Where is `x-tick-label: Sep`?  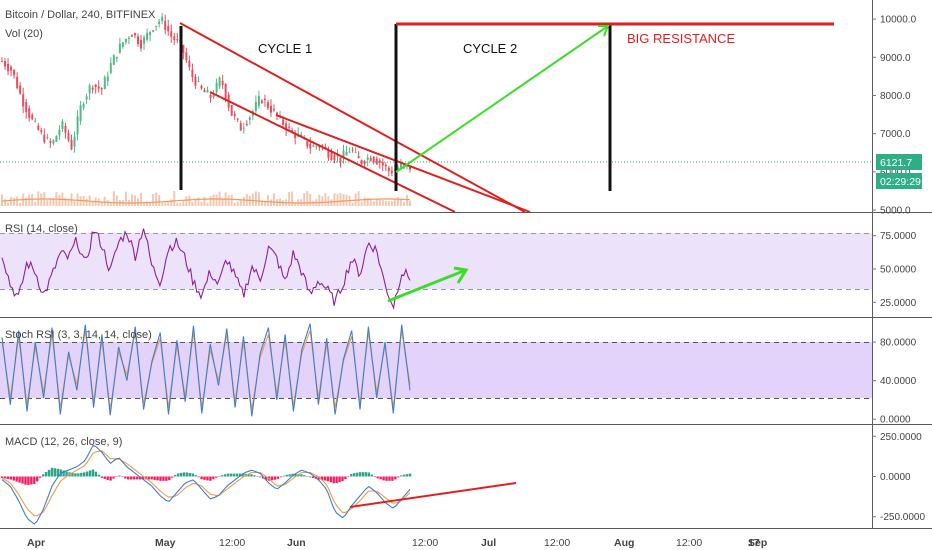 x-tick-label: Sep is located at coordinates (757, 543).